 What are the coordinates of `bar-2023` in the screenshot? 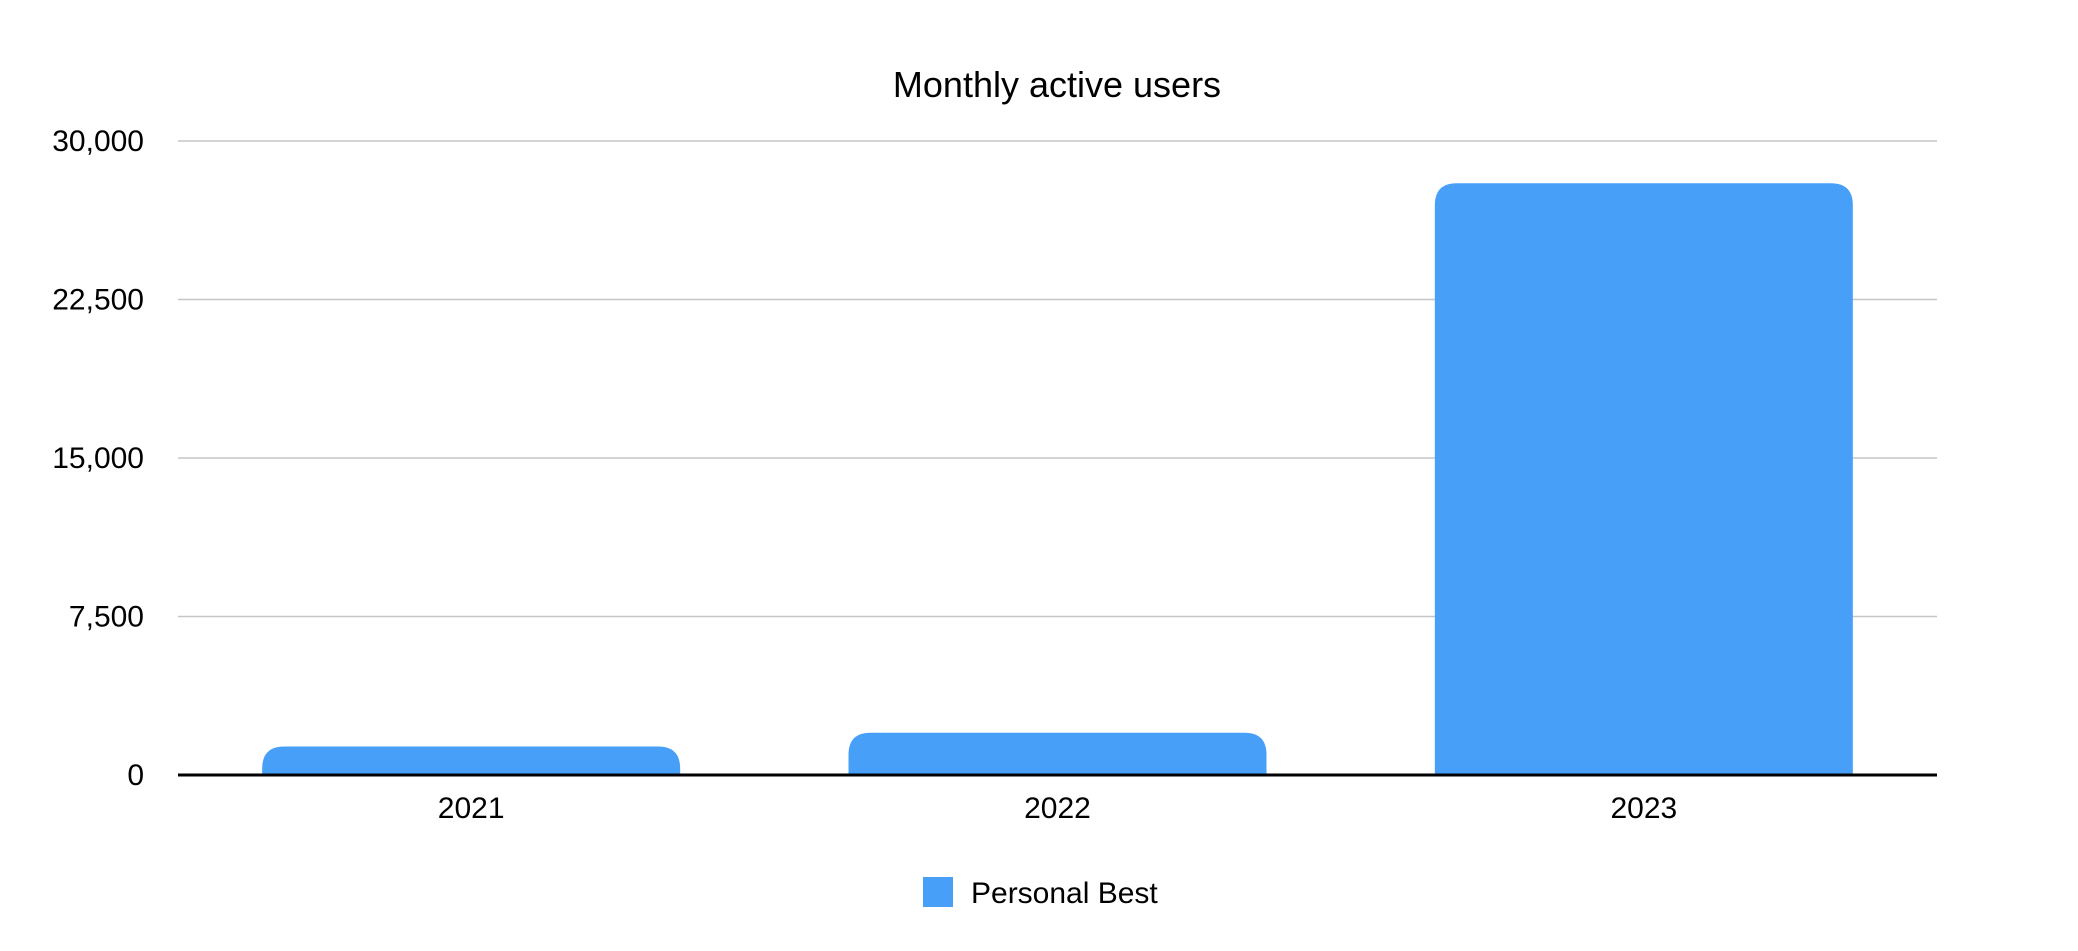 It's located at (1643, 479).